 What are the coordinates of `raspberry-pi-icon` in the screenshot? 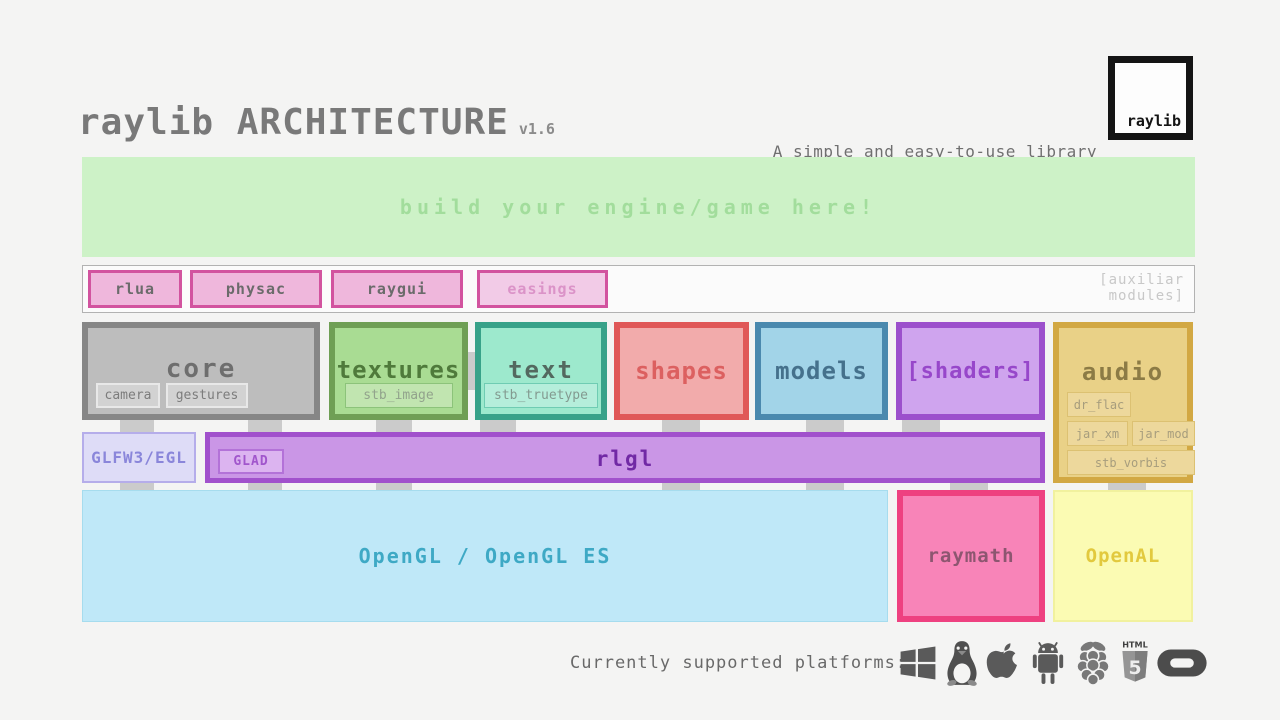 It's located at (1093, 663).